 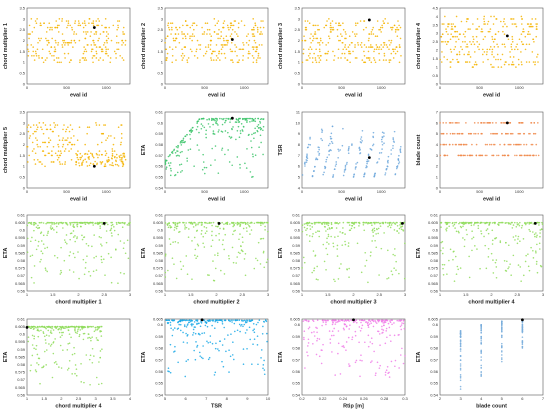 What do you see at coordinates (164, 294) in the screenshot?
I see `x-tick-label: 1` at bounding box center [164, 294].